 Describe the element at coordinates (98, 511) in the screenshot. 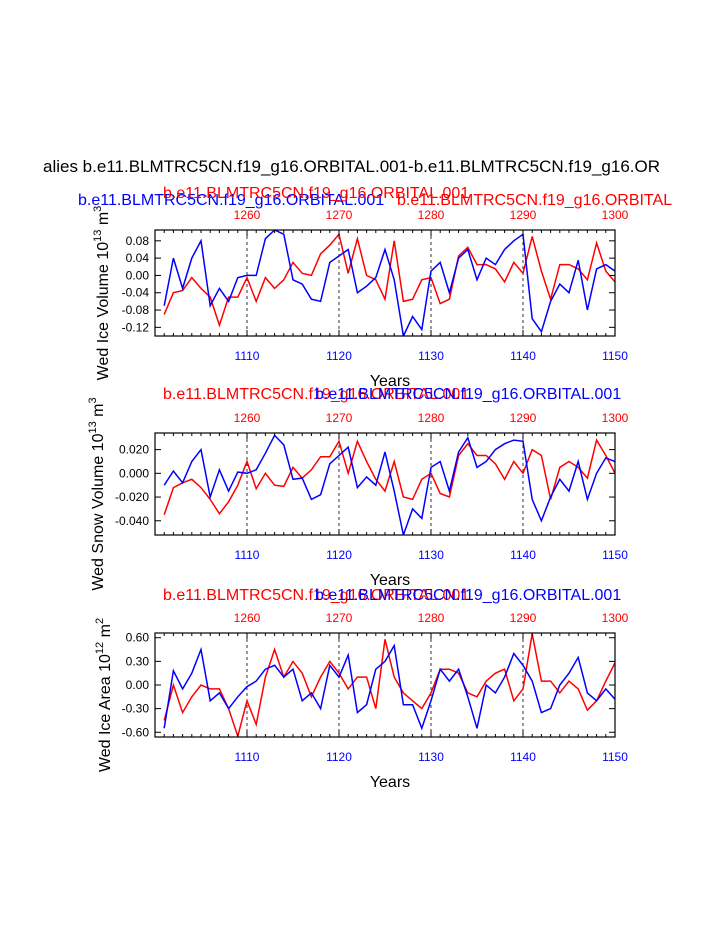

I see `y-label-text: Wed Snow Volume 10` at that location.